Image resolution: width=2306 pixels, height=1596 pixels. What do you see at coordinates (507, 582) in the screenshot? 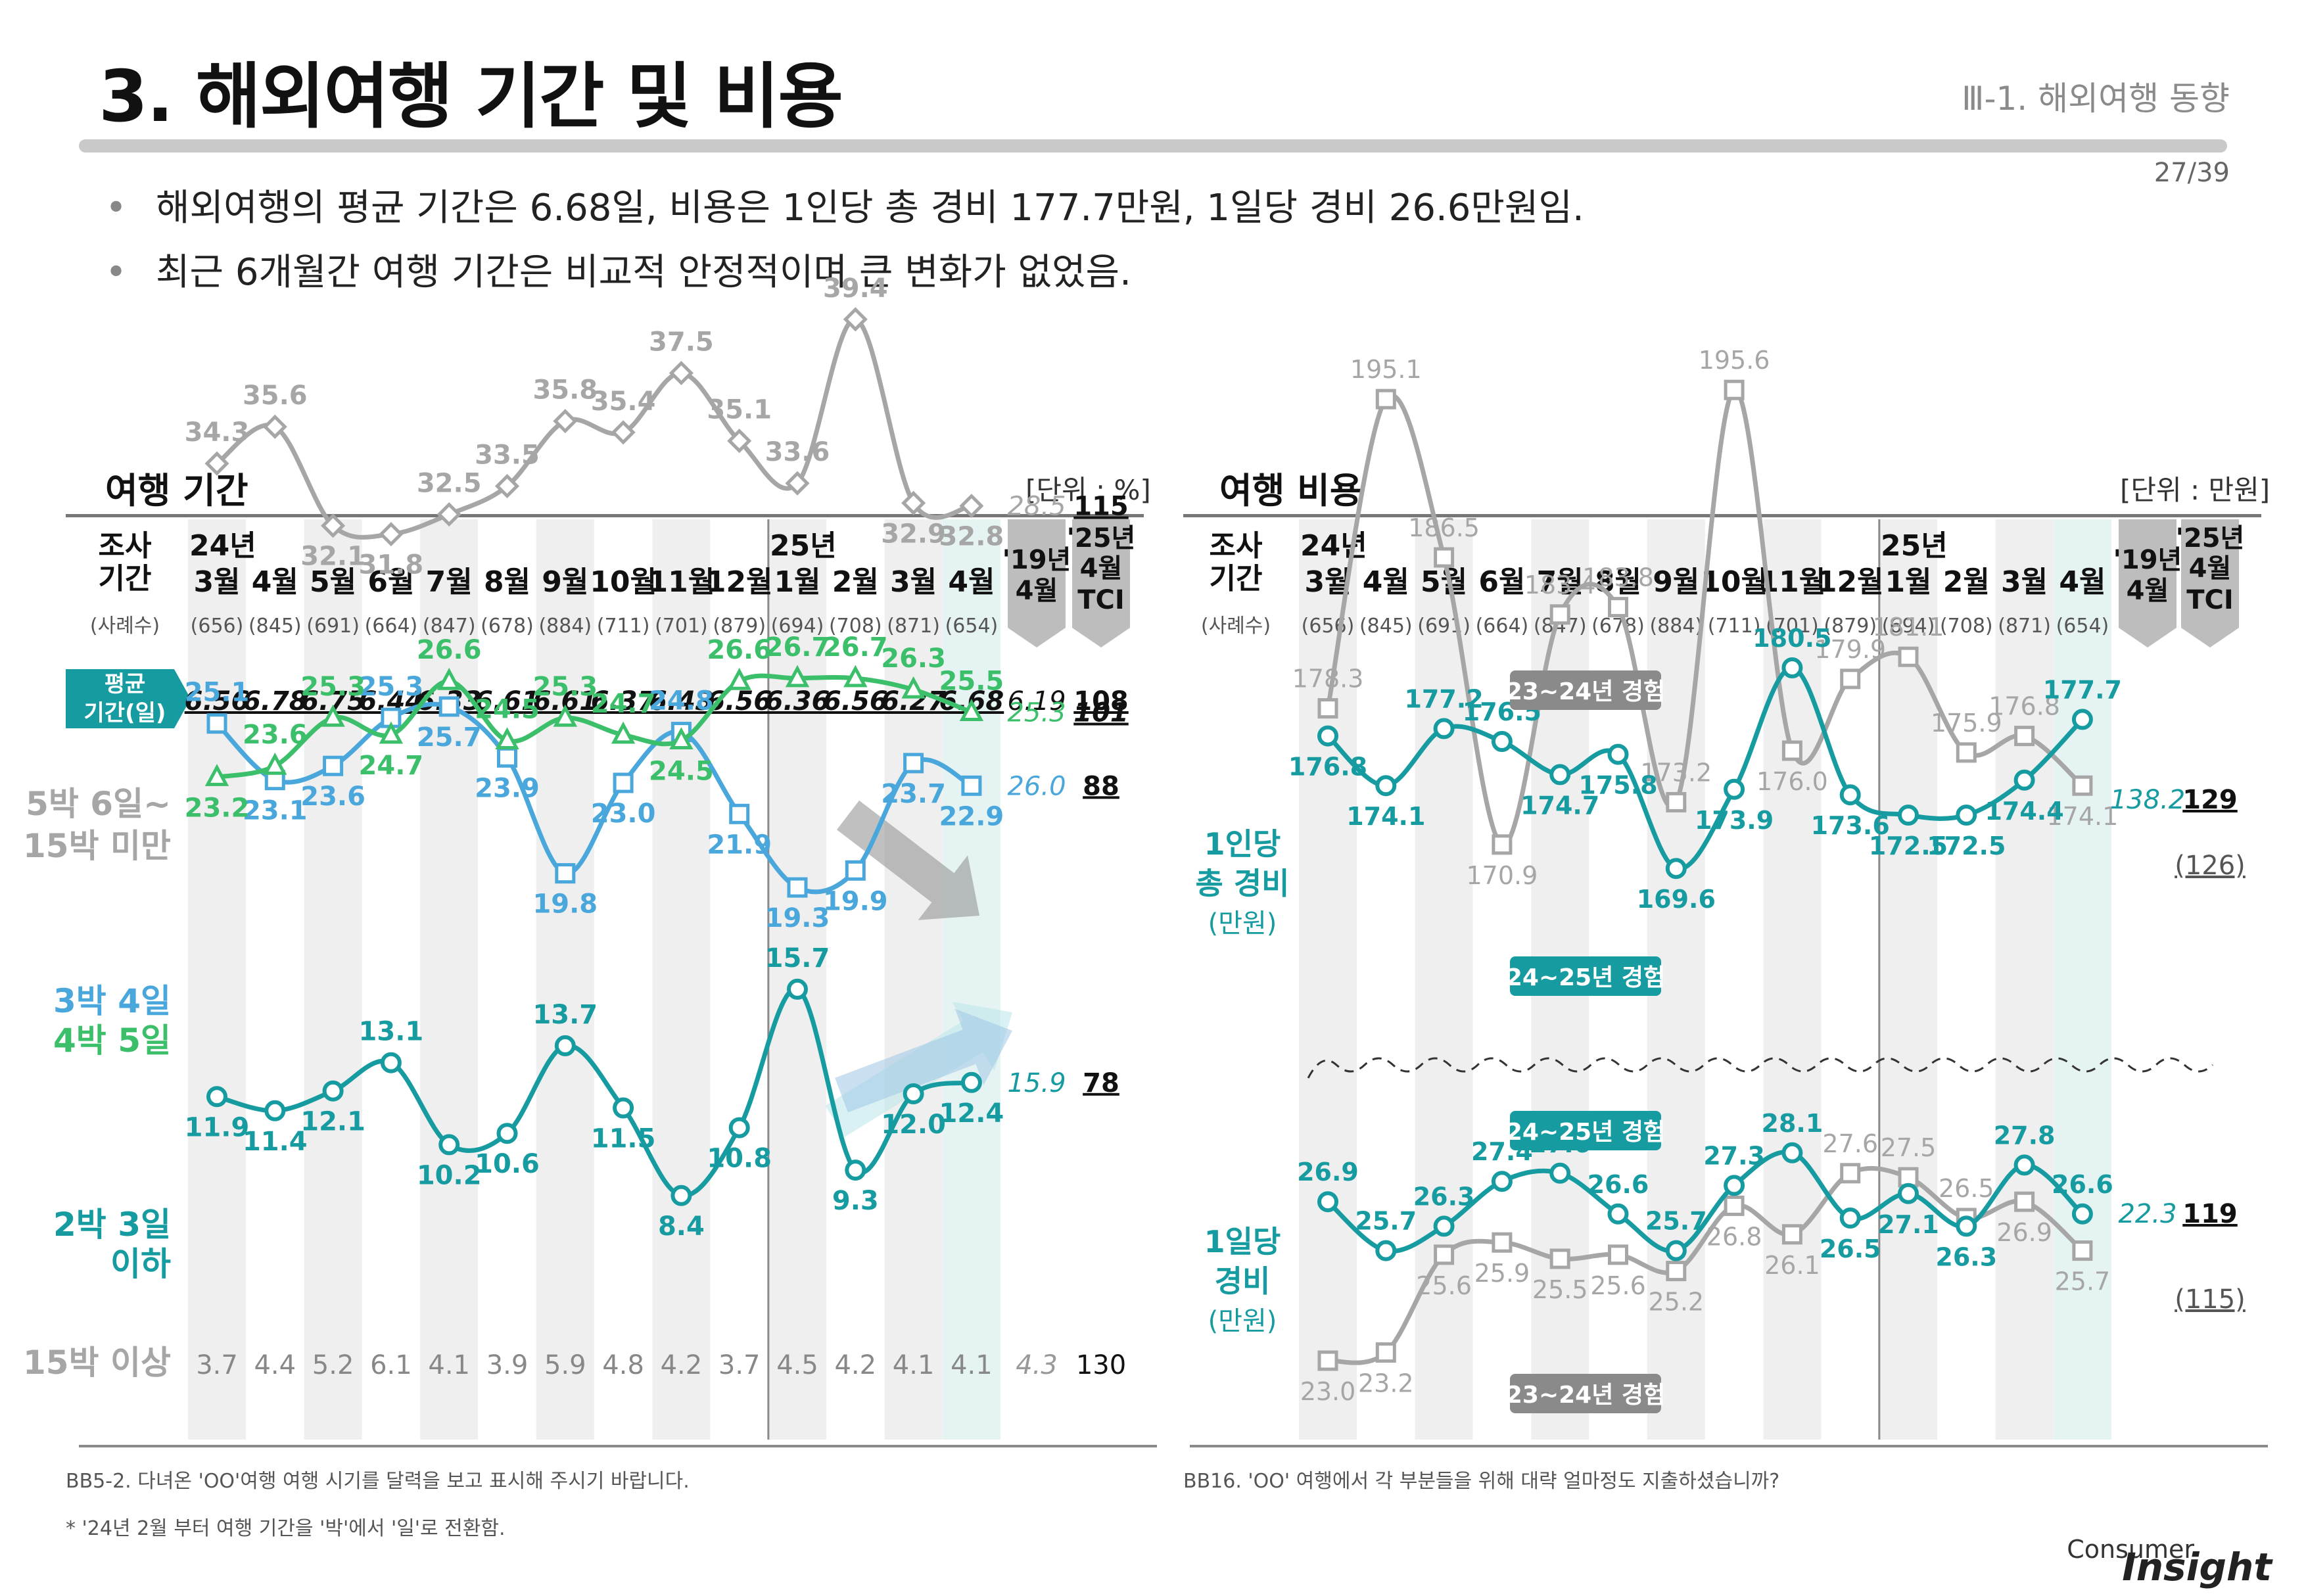
I see `month-label: 8월` at bounding box center [507, 582].